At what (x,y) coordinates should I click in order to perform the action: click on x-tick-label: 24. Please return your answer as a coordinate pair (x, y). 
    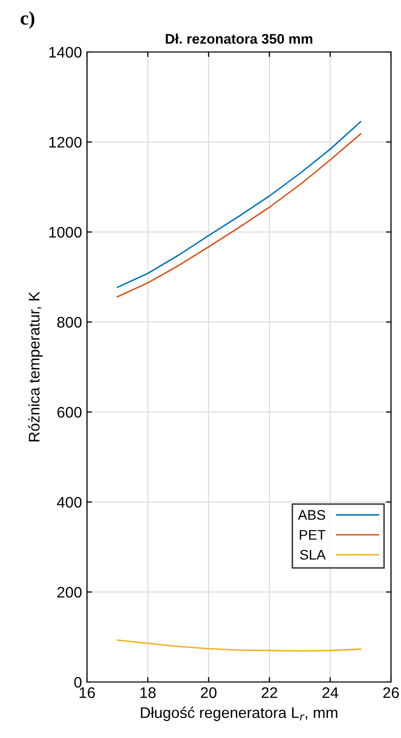
    Looking at the image, I should click on (330, 692).